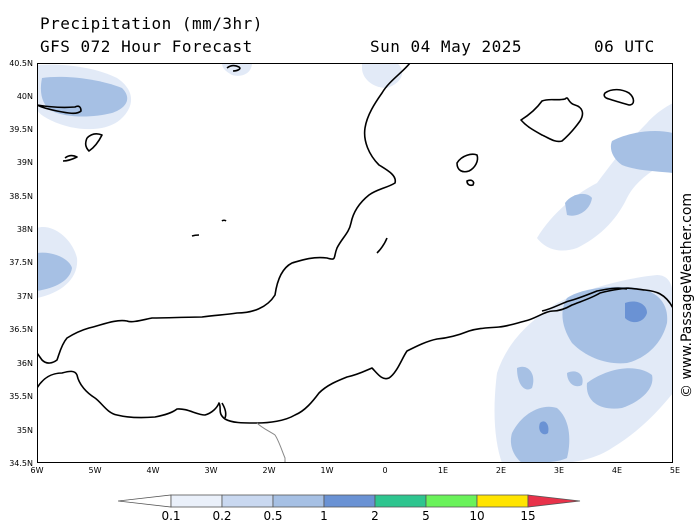  I want to click on lat-label: 39N, so click(24, 162).